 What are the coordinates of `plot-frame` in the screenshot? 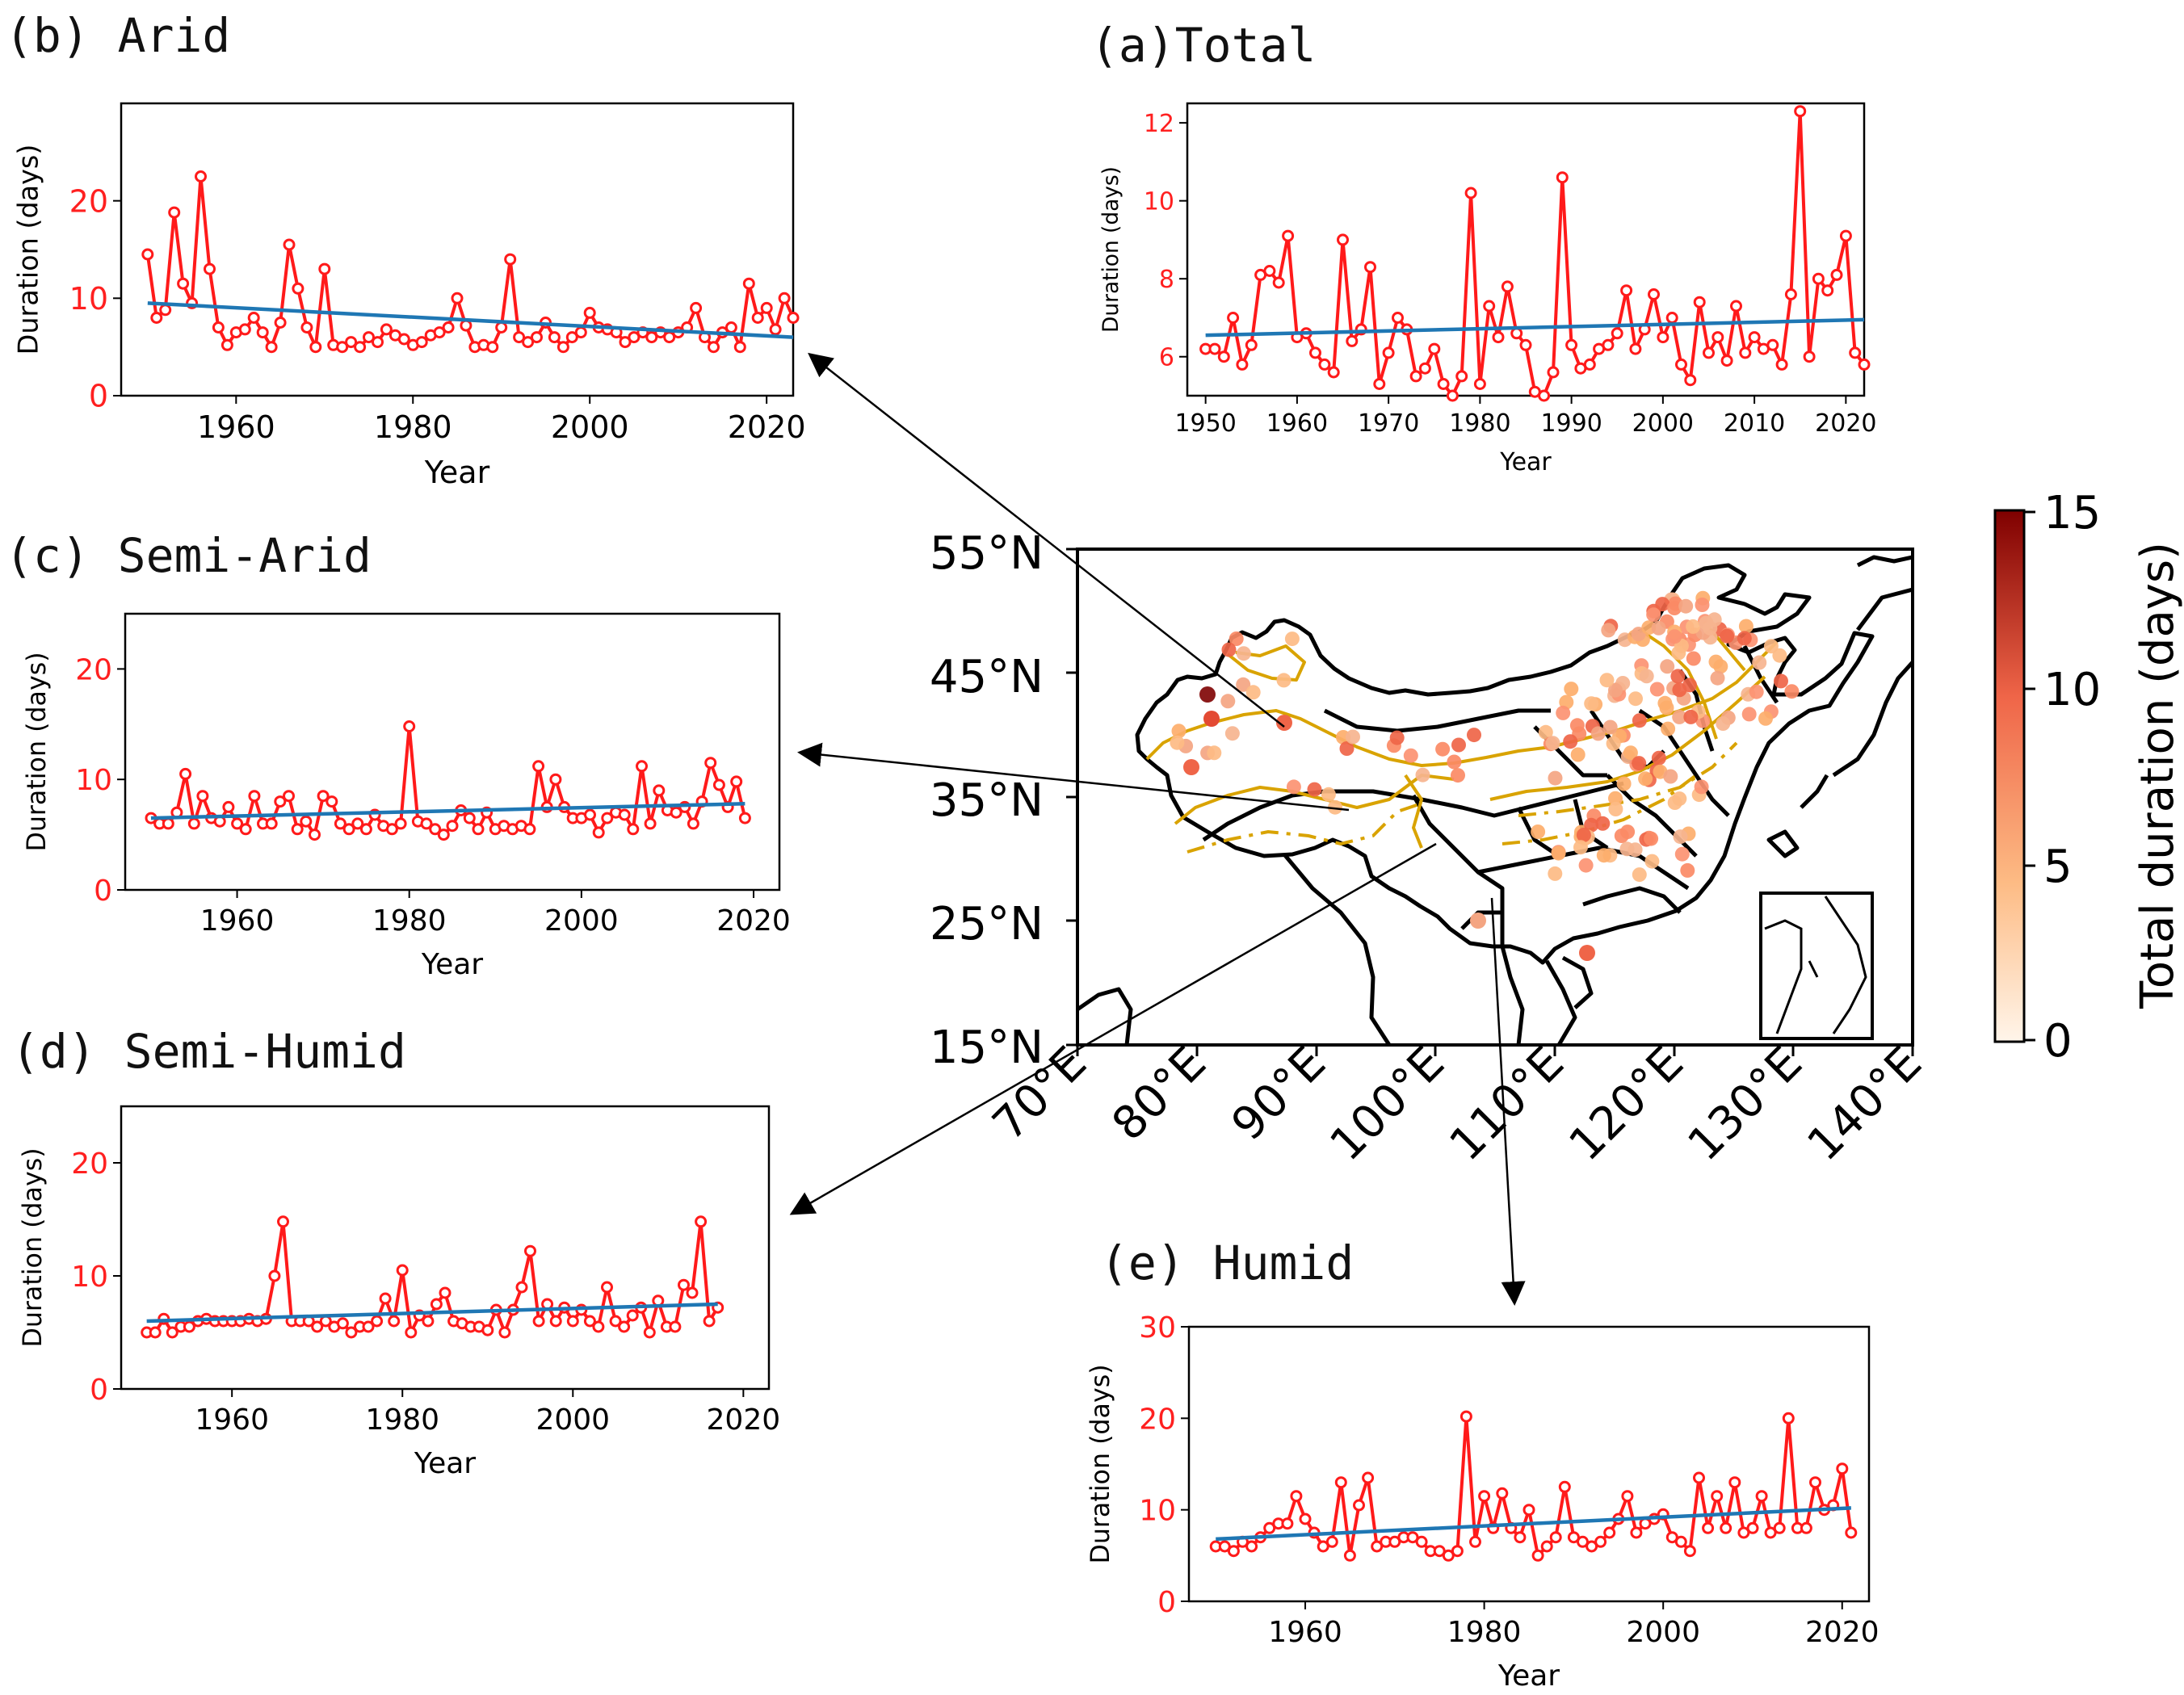 It's located at (457, 249).